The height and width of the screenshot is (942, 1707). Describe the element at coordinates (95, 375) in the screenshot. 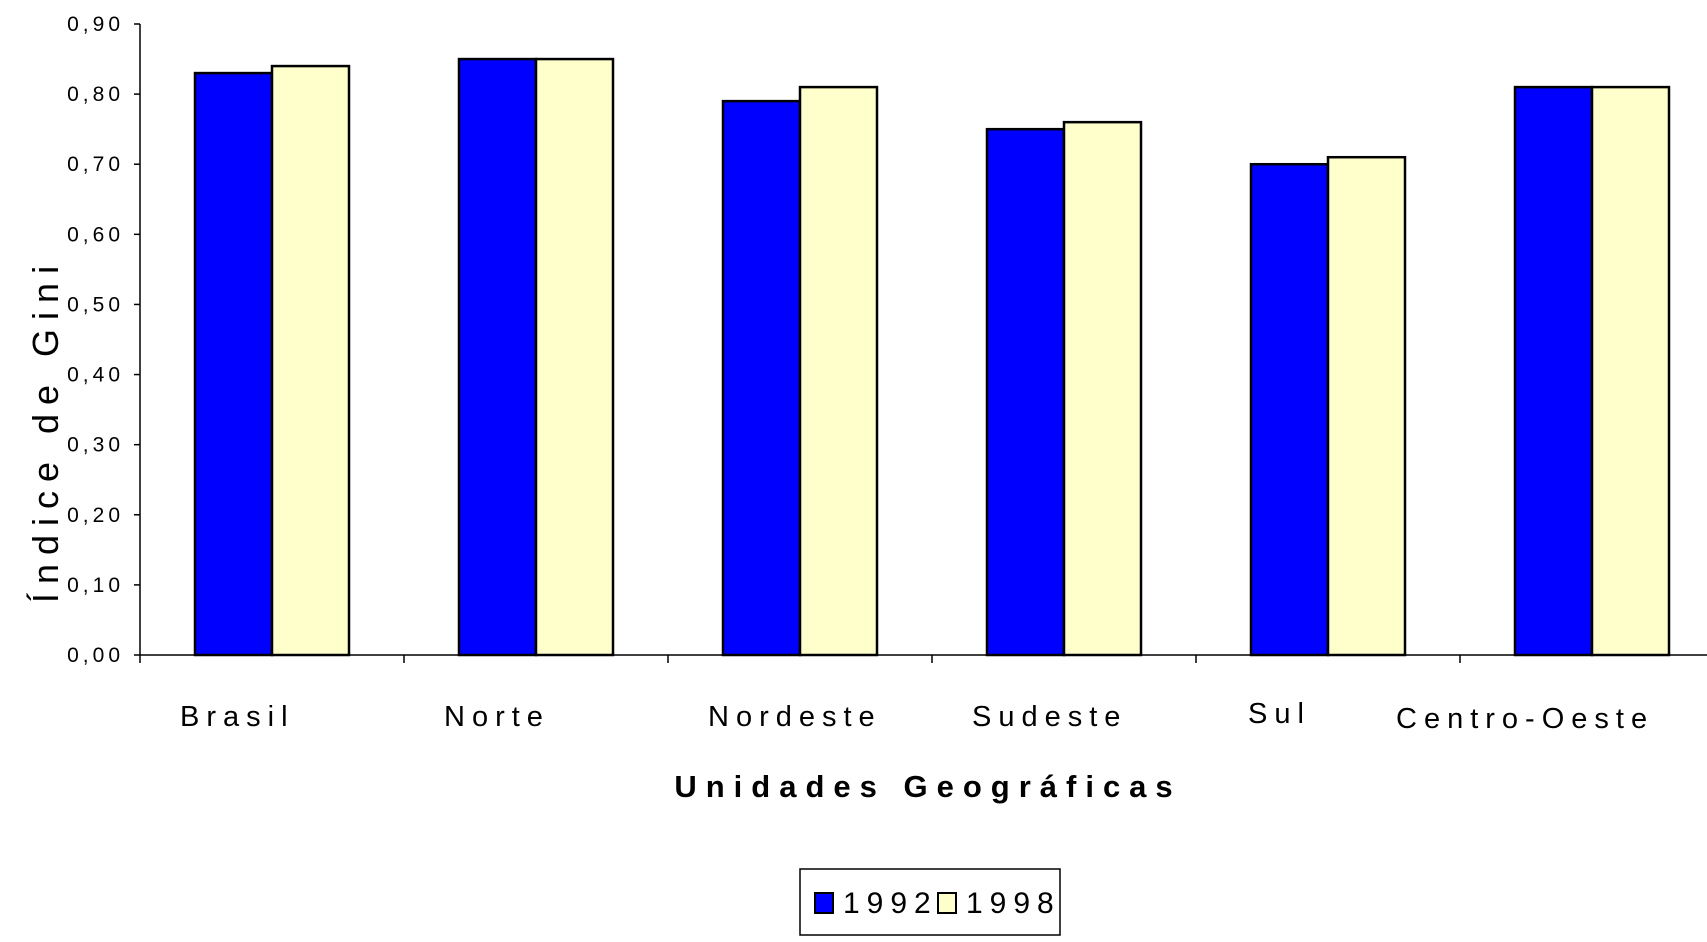

I see `y-tick-label: 0,40` at that location.